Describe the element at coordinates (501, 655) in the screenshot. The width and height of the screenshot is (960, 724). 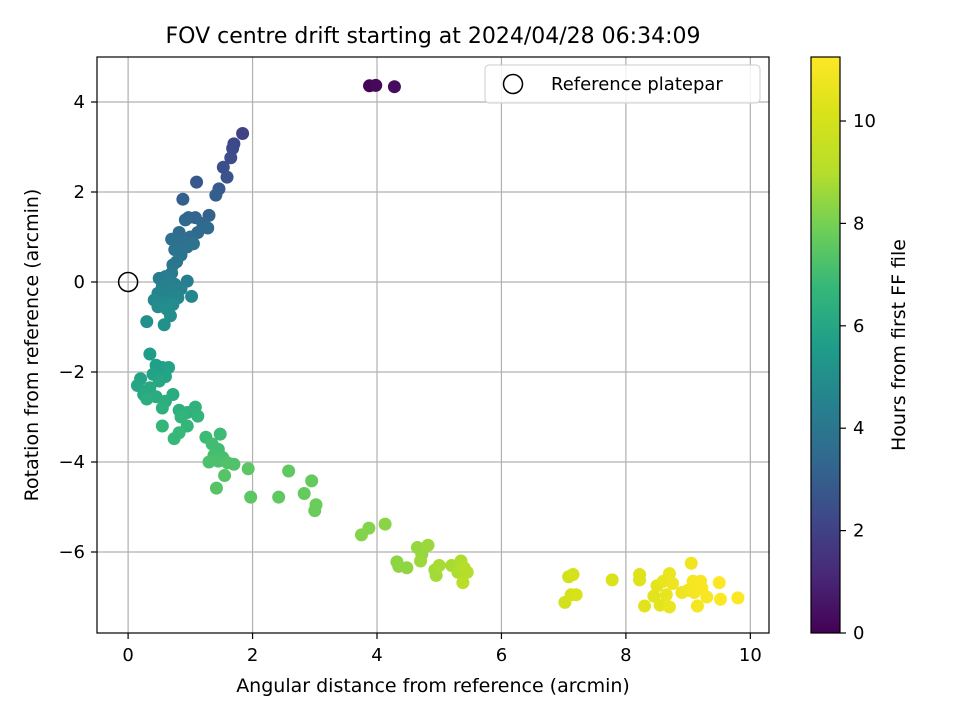
I see `x-tick-label: 6` at that location.